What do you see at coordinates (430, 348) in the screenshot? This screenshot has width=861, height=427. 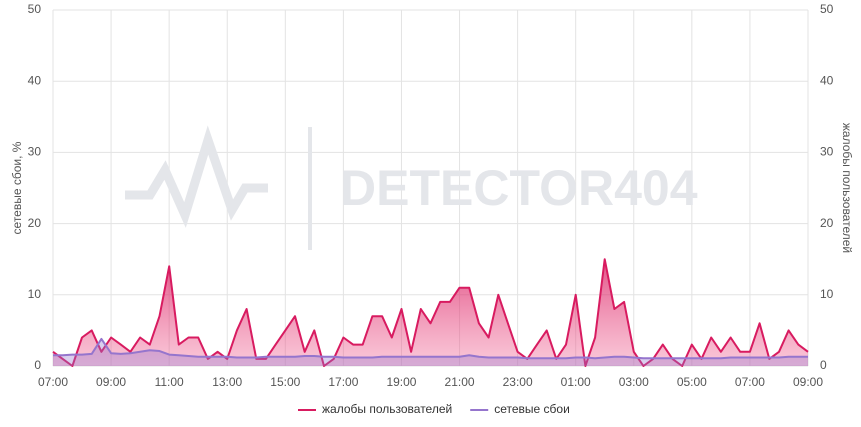 I see `series-line` at bounding box center [430, 348].